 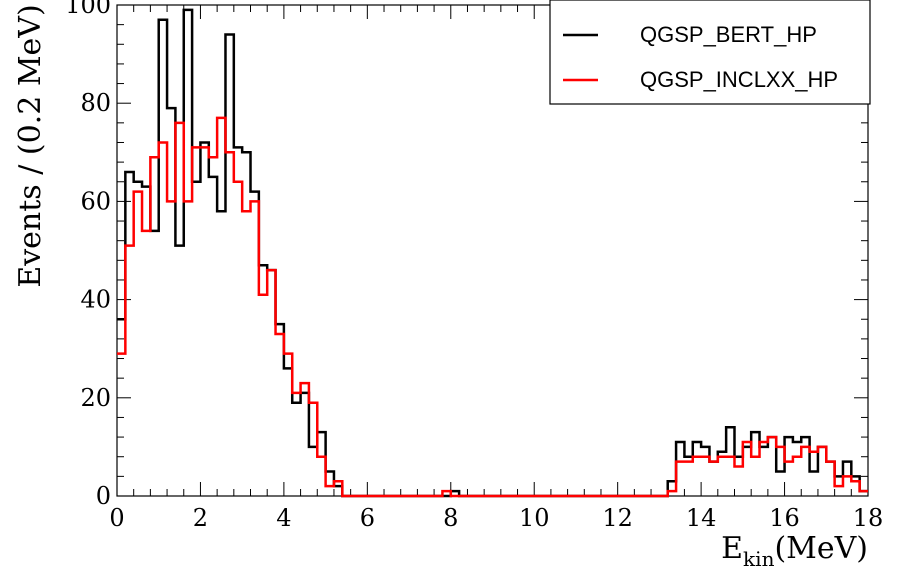 What do you see at coordinates (617, 518) in the screenshot?
I see `x-tick-label: 12` at bounding box center [617, 518].